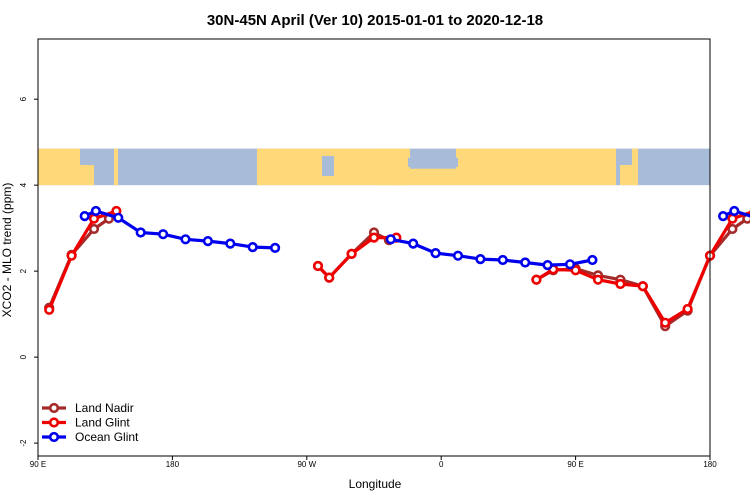 This screenshot has height=500, width=750. I want to click on y-axis: -2 0 2 4 6, so click(28, 271).